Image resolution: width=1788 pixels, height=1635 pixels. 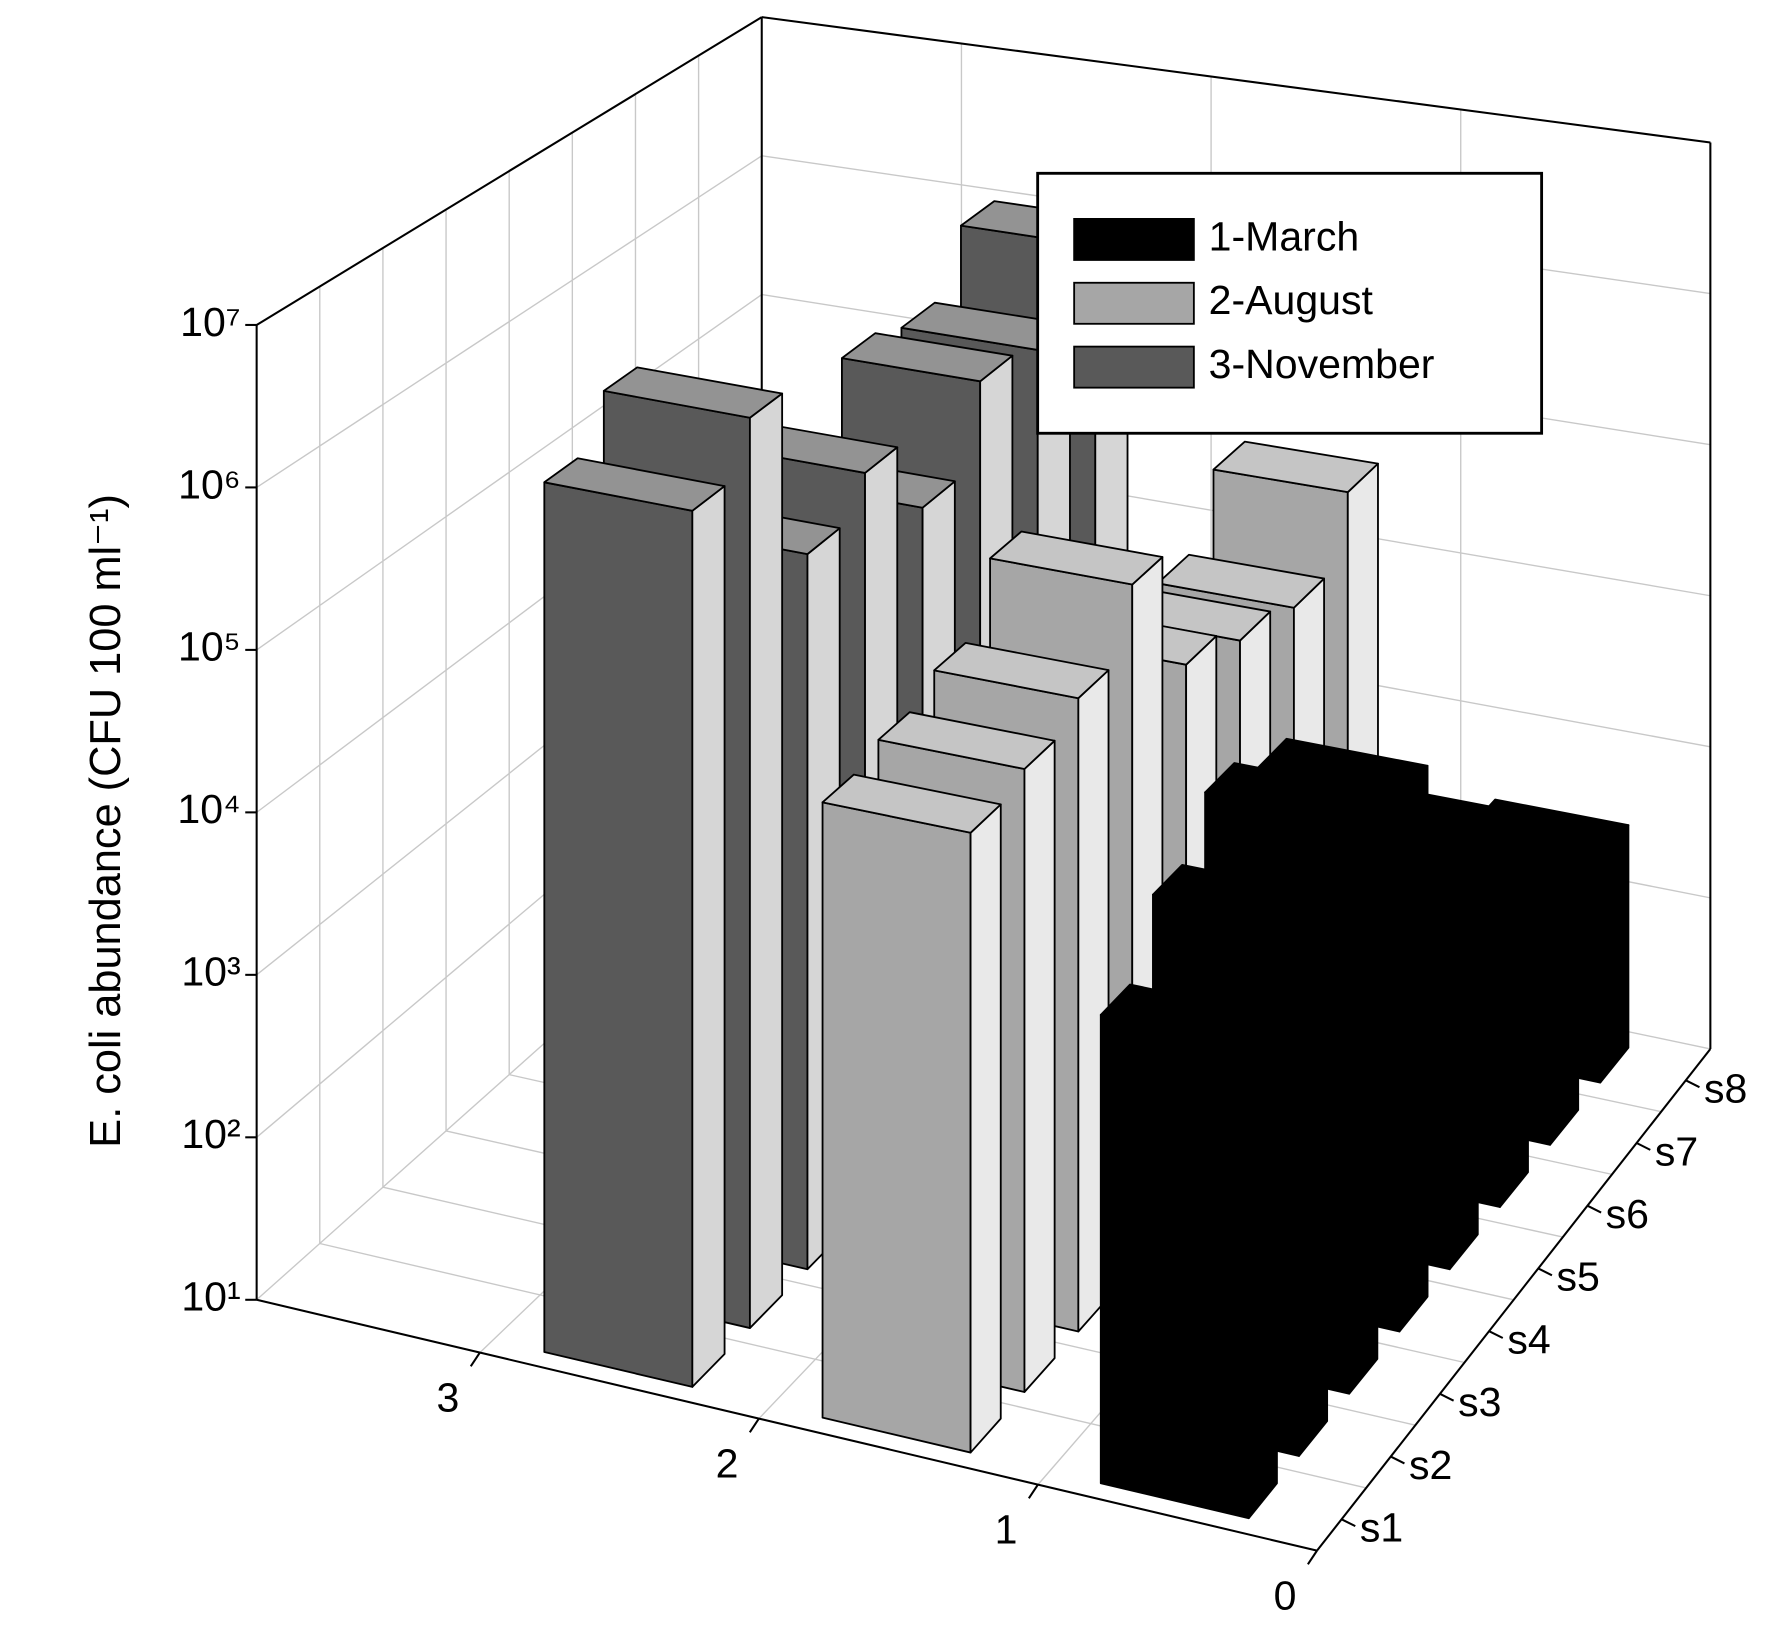 I want to click on legend: 1-March 2-August 3-November, so click(x=1290, y=303).